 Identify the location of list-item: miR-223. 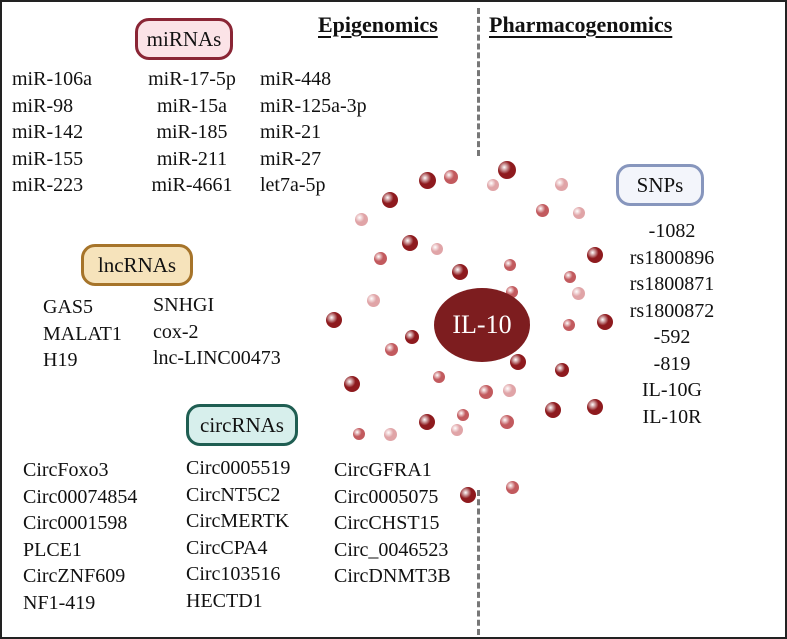
(48, 185).